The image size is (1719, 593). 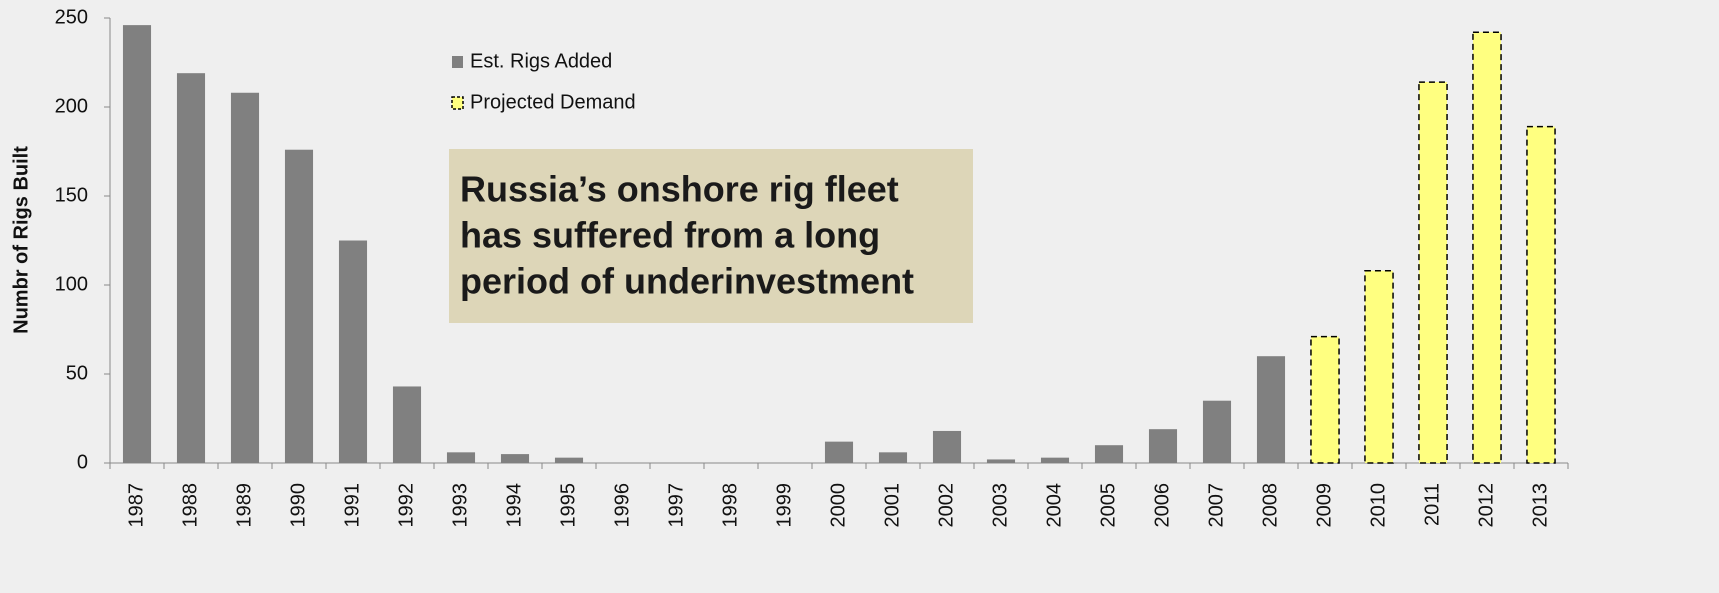 I want to click on x-tick-label: 2008, so click(x=1270, y=505).